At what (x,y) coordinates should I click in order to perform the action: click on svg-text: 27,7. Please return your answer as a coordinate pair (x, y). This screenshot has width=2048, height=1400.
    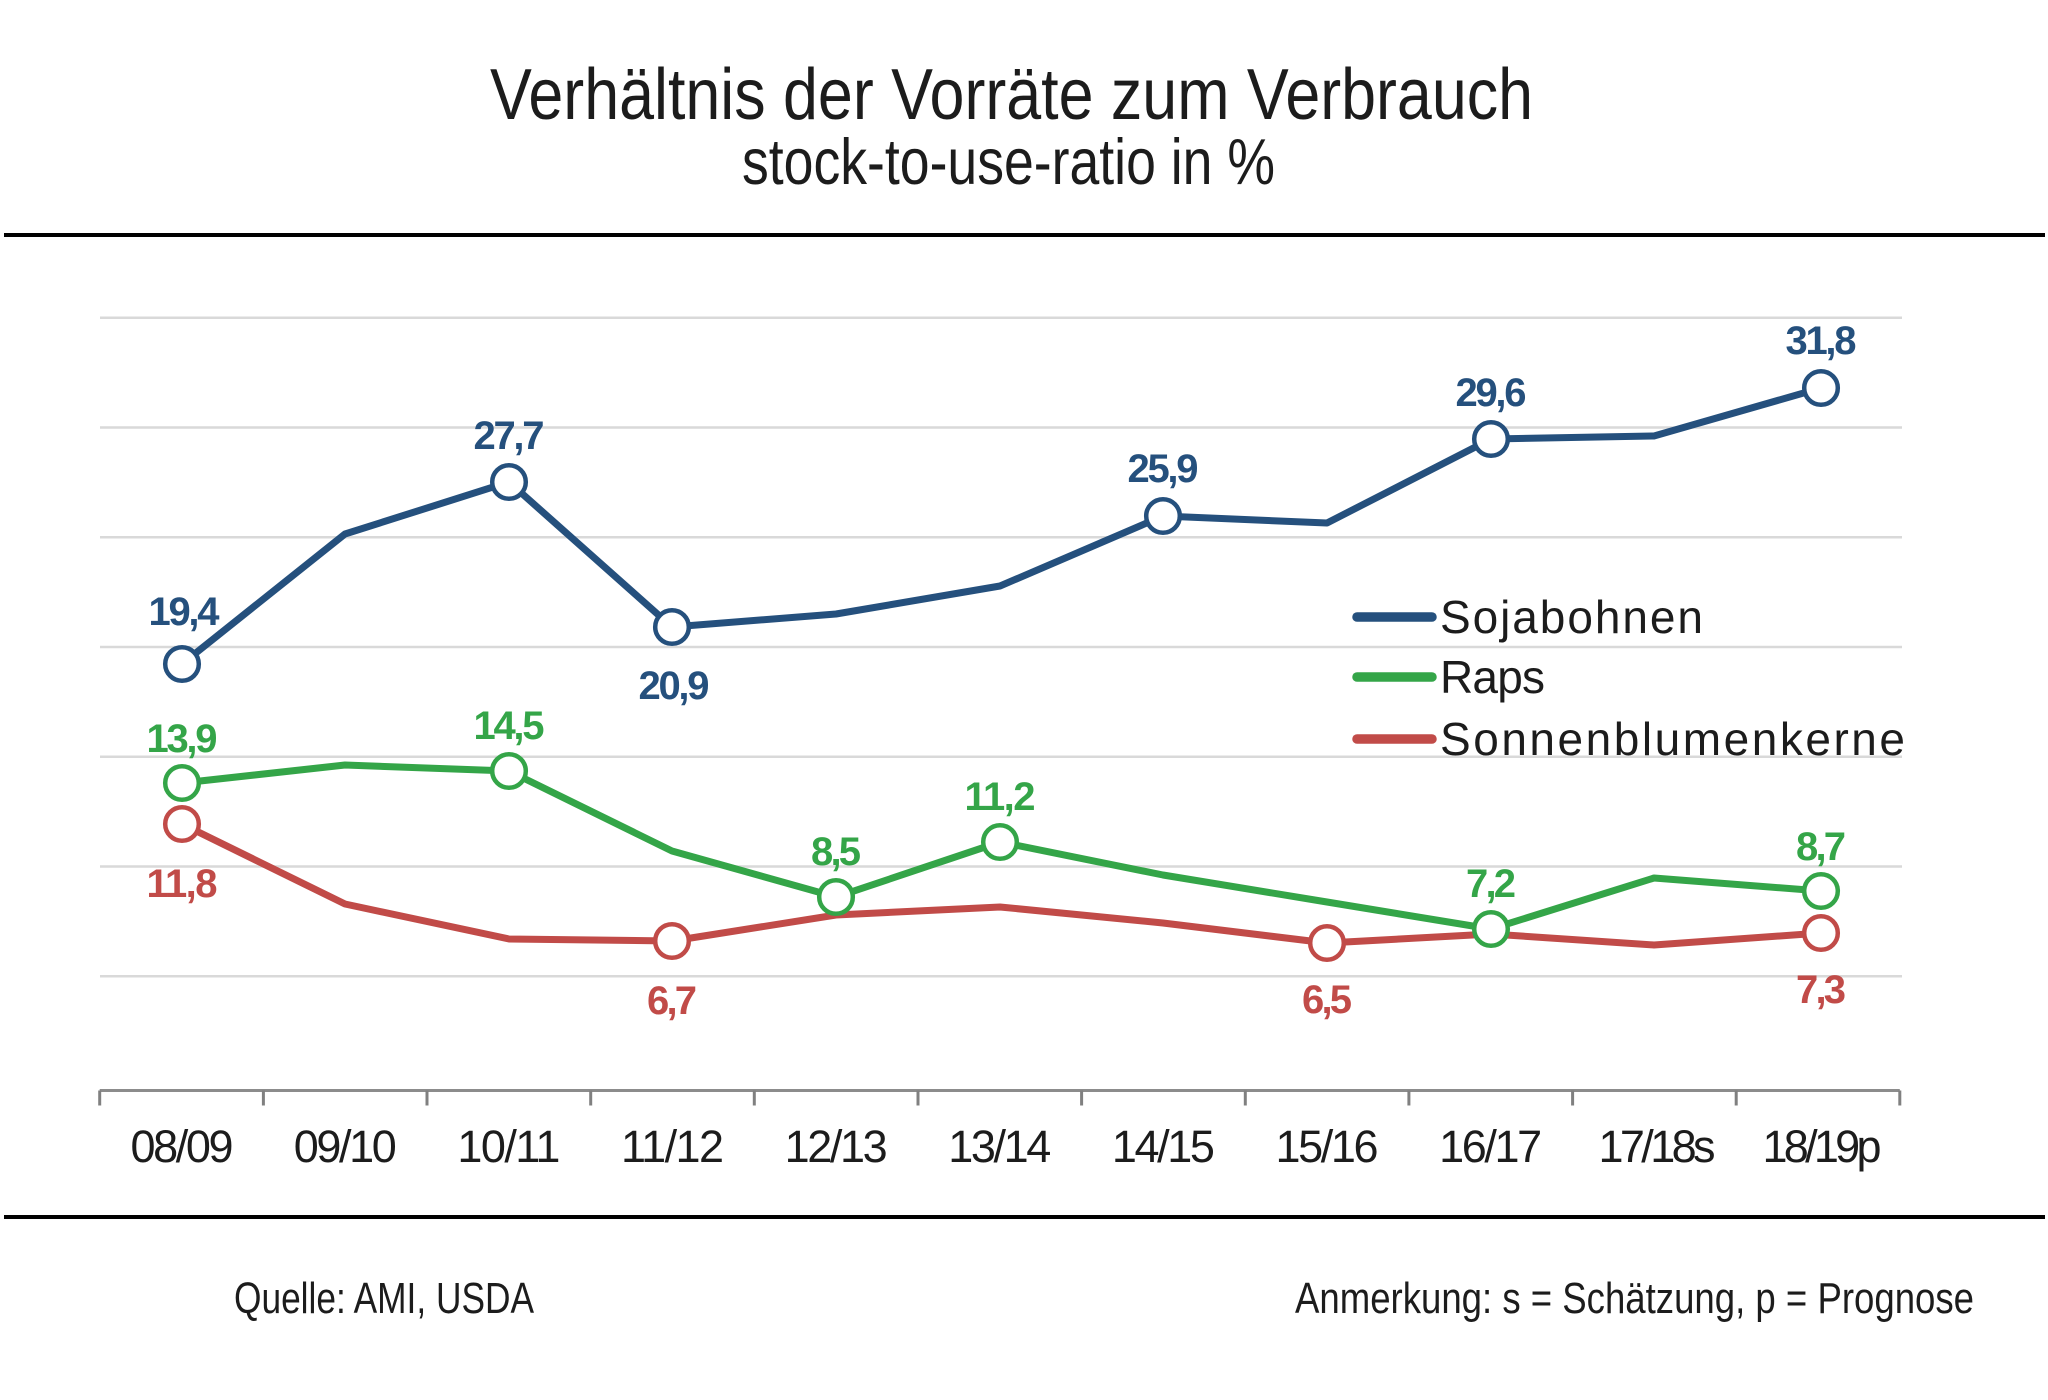
    Looking at the image, I should click on (509, 436).